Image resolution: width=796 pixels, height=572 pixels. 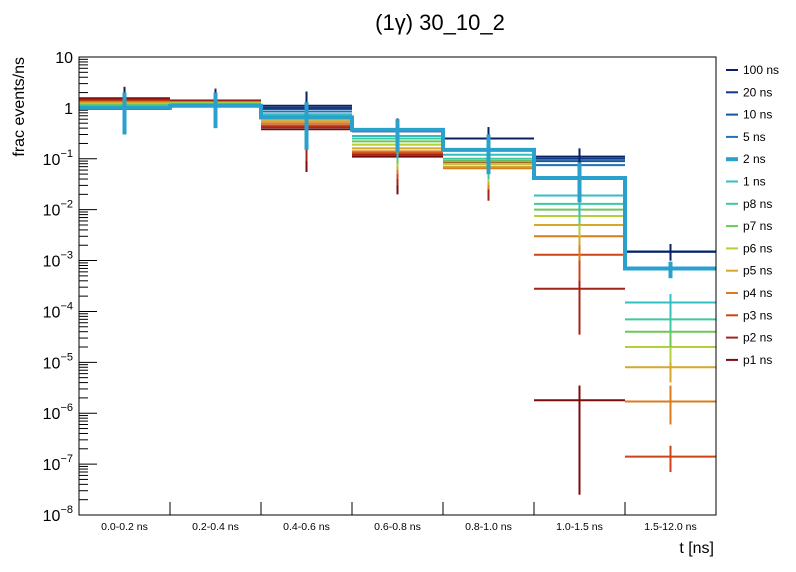 I want to click on x-category-label: 0.4-0.6 ns, so click(x=306, y=527).